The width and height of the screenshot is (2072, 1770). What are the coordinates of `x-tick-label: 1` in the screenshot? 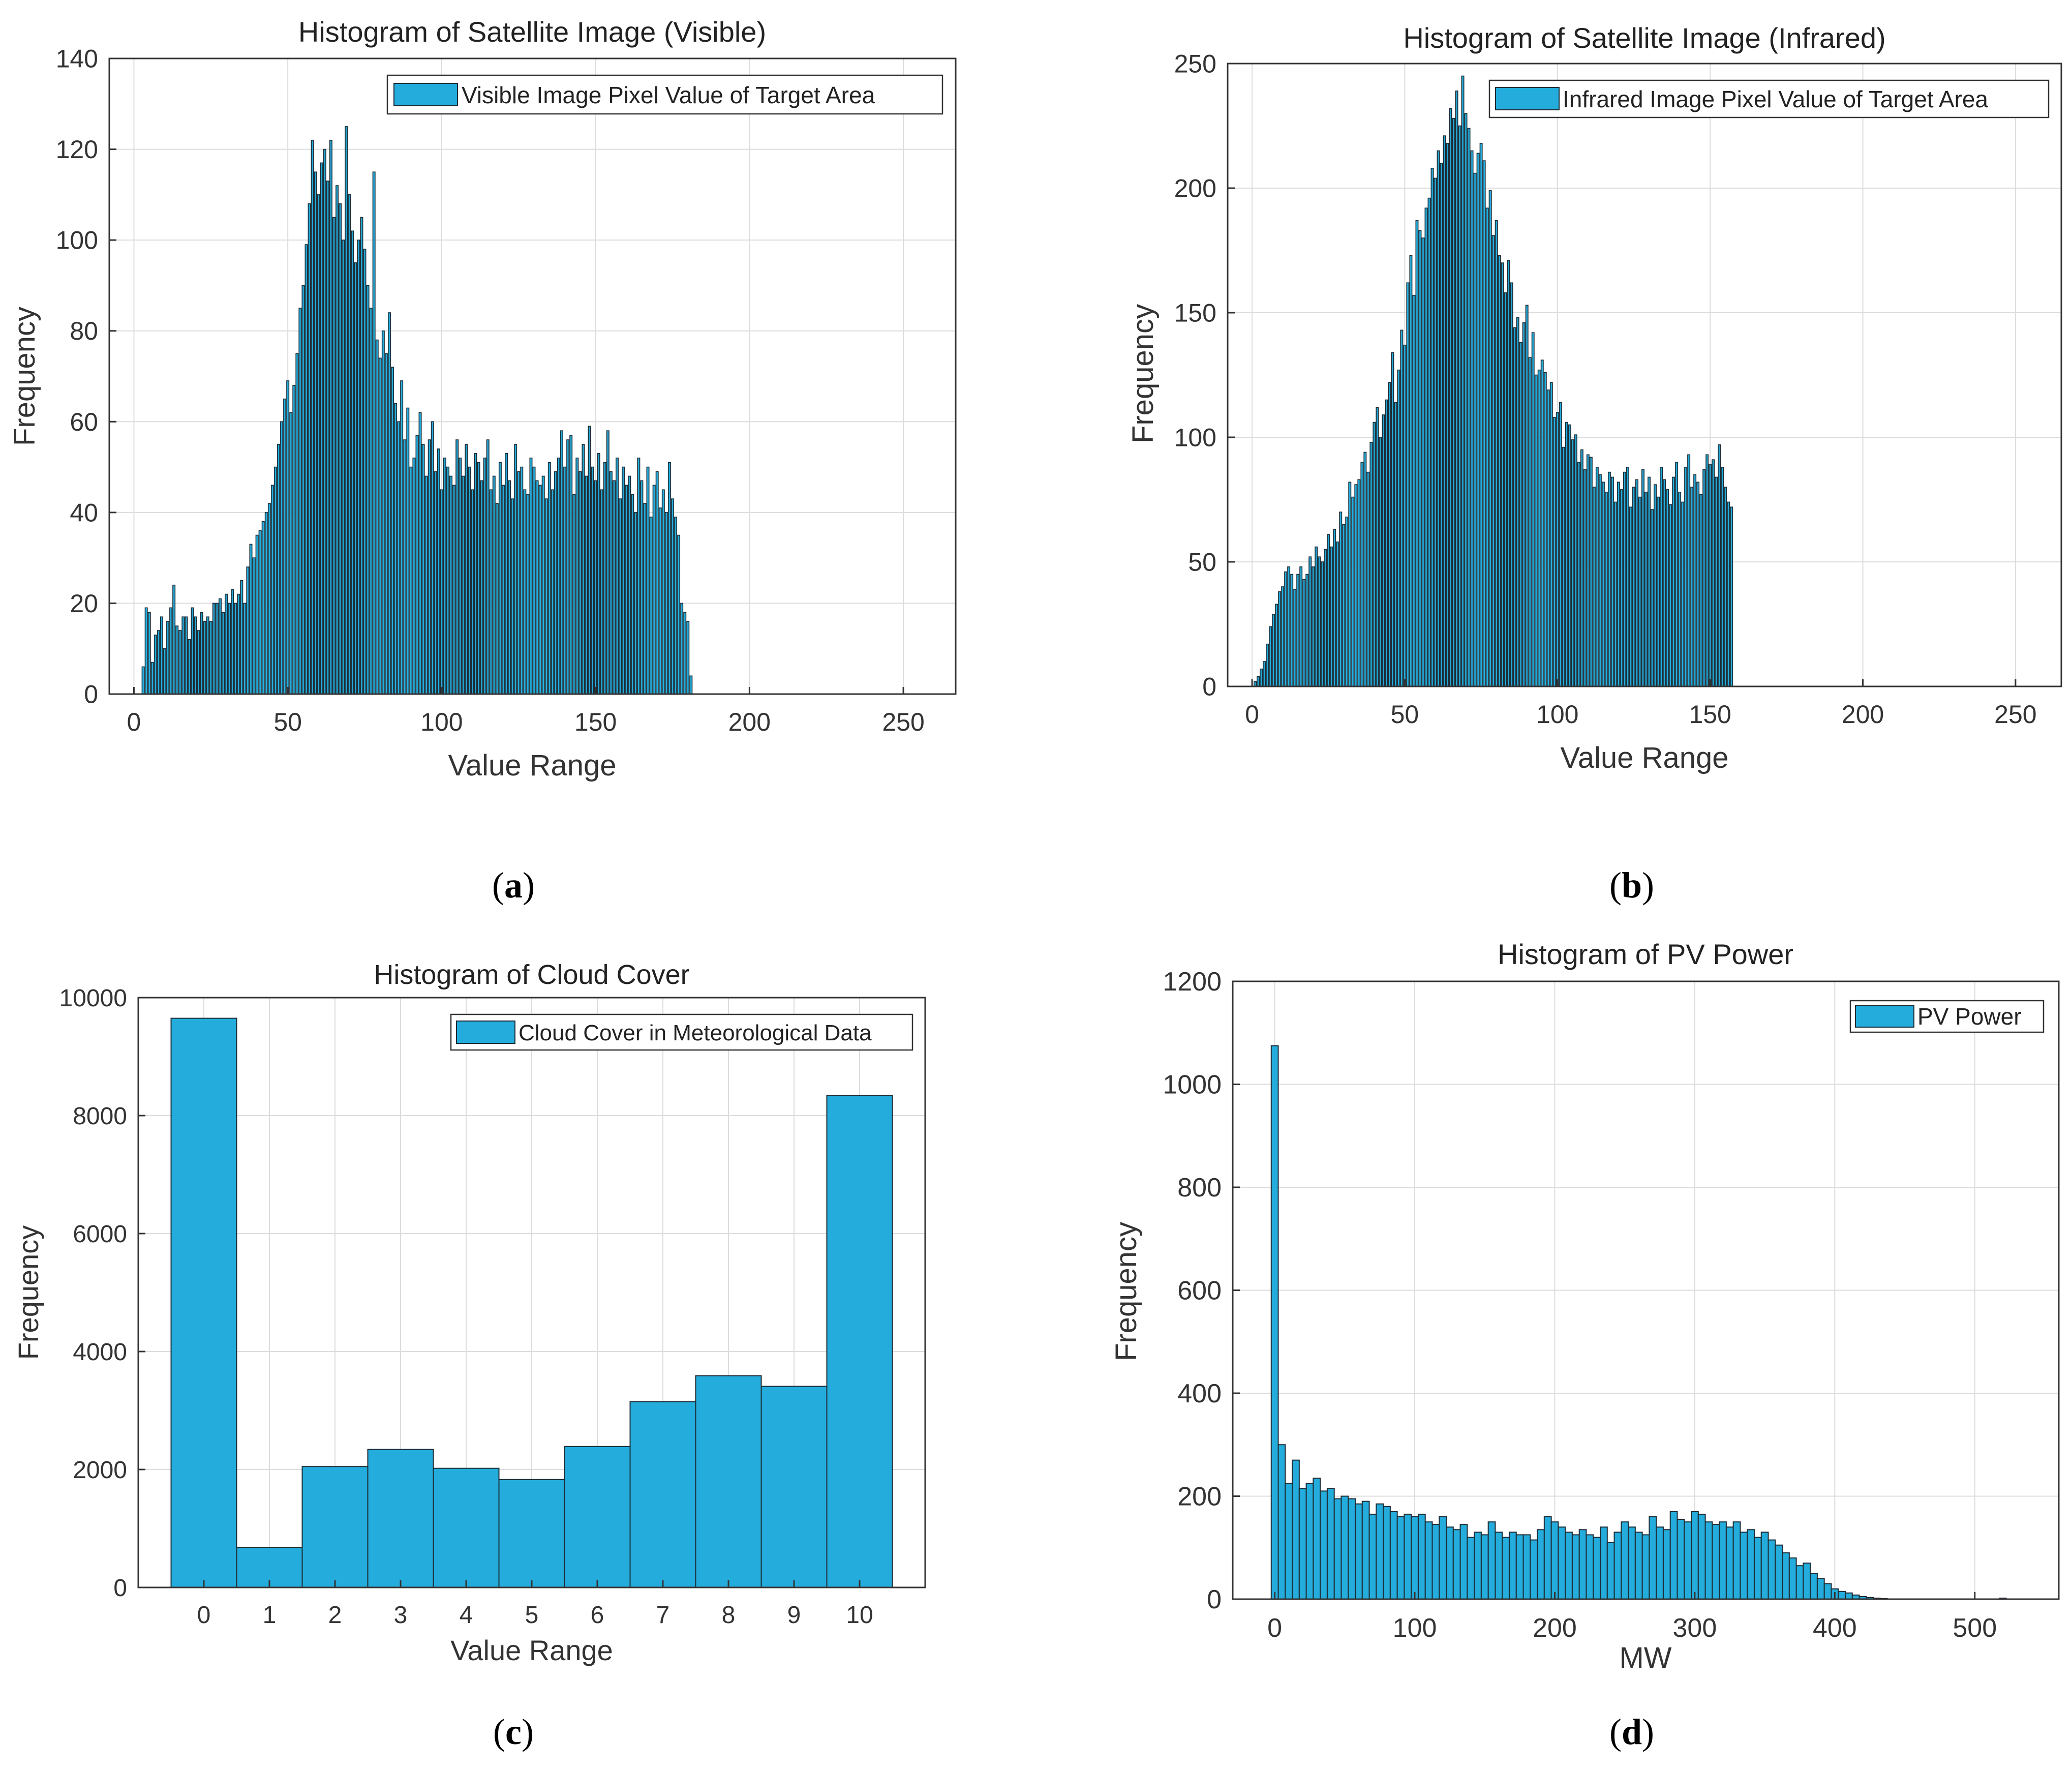 It's located at (270, 1615).